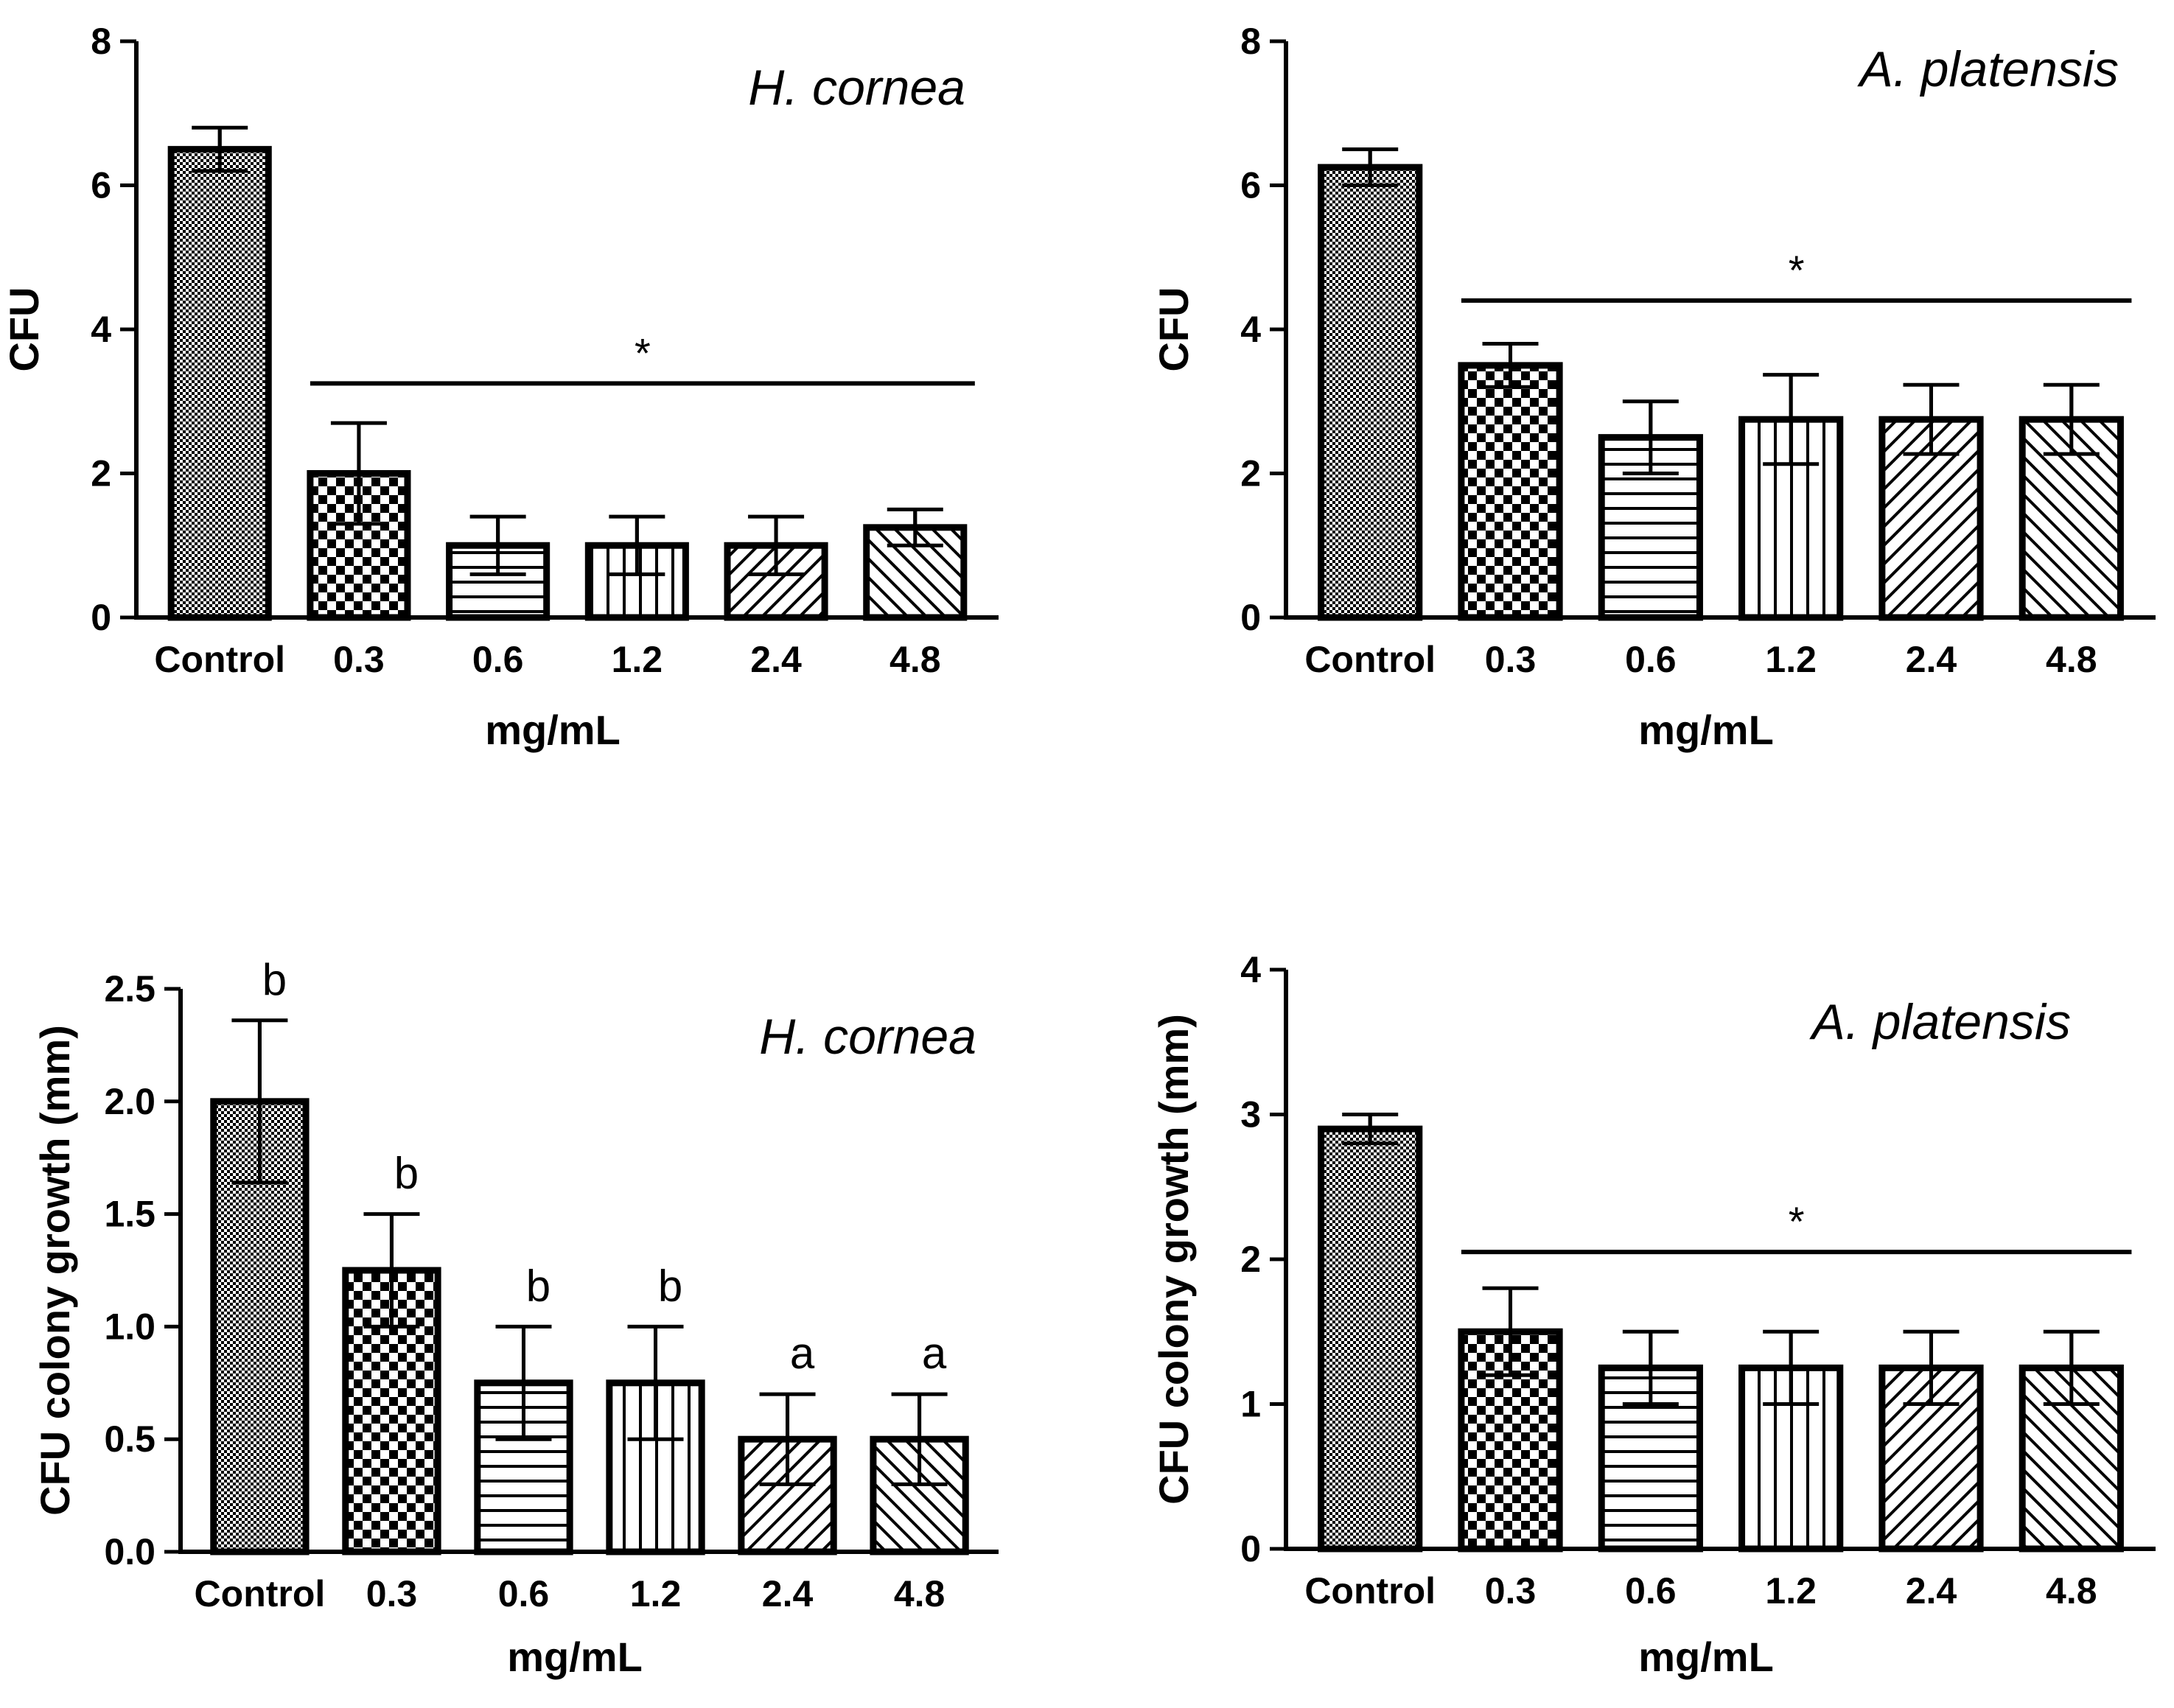  Describe the element at coordinates (129, 1101) in the screenshot. I see `y-tick-label: 2.0` at that location.